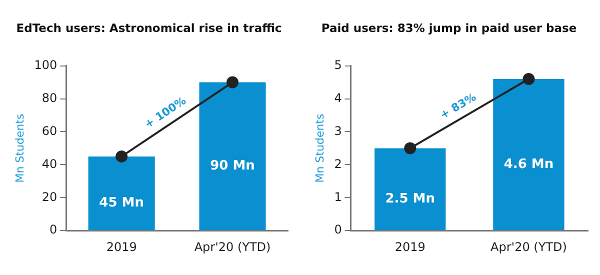  I want to click on y-tick-label: 60, so click(50, 131).